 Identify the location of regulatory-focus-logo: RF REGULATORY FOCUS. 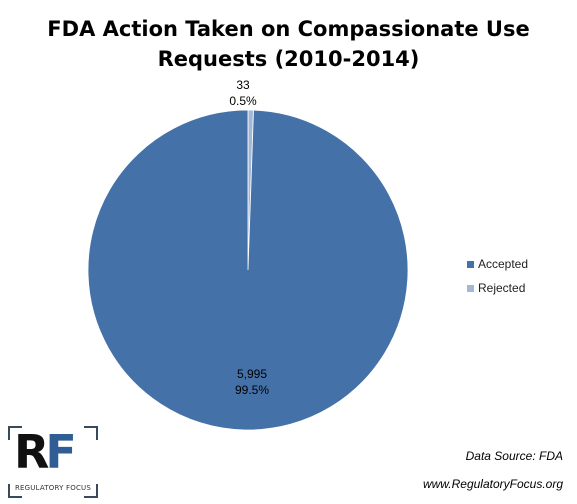
(53, 462).